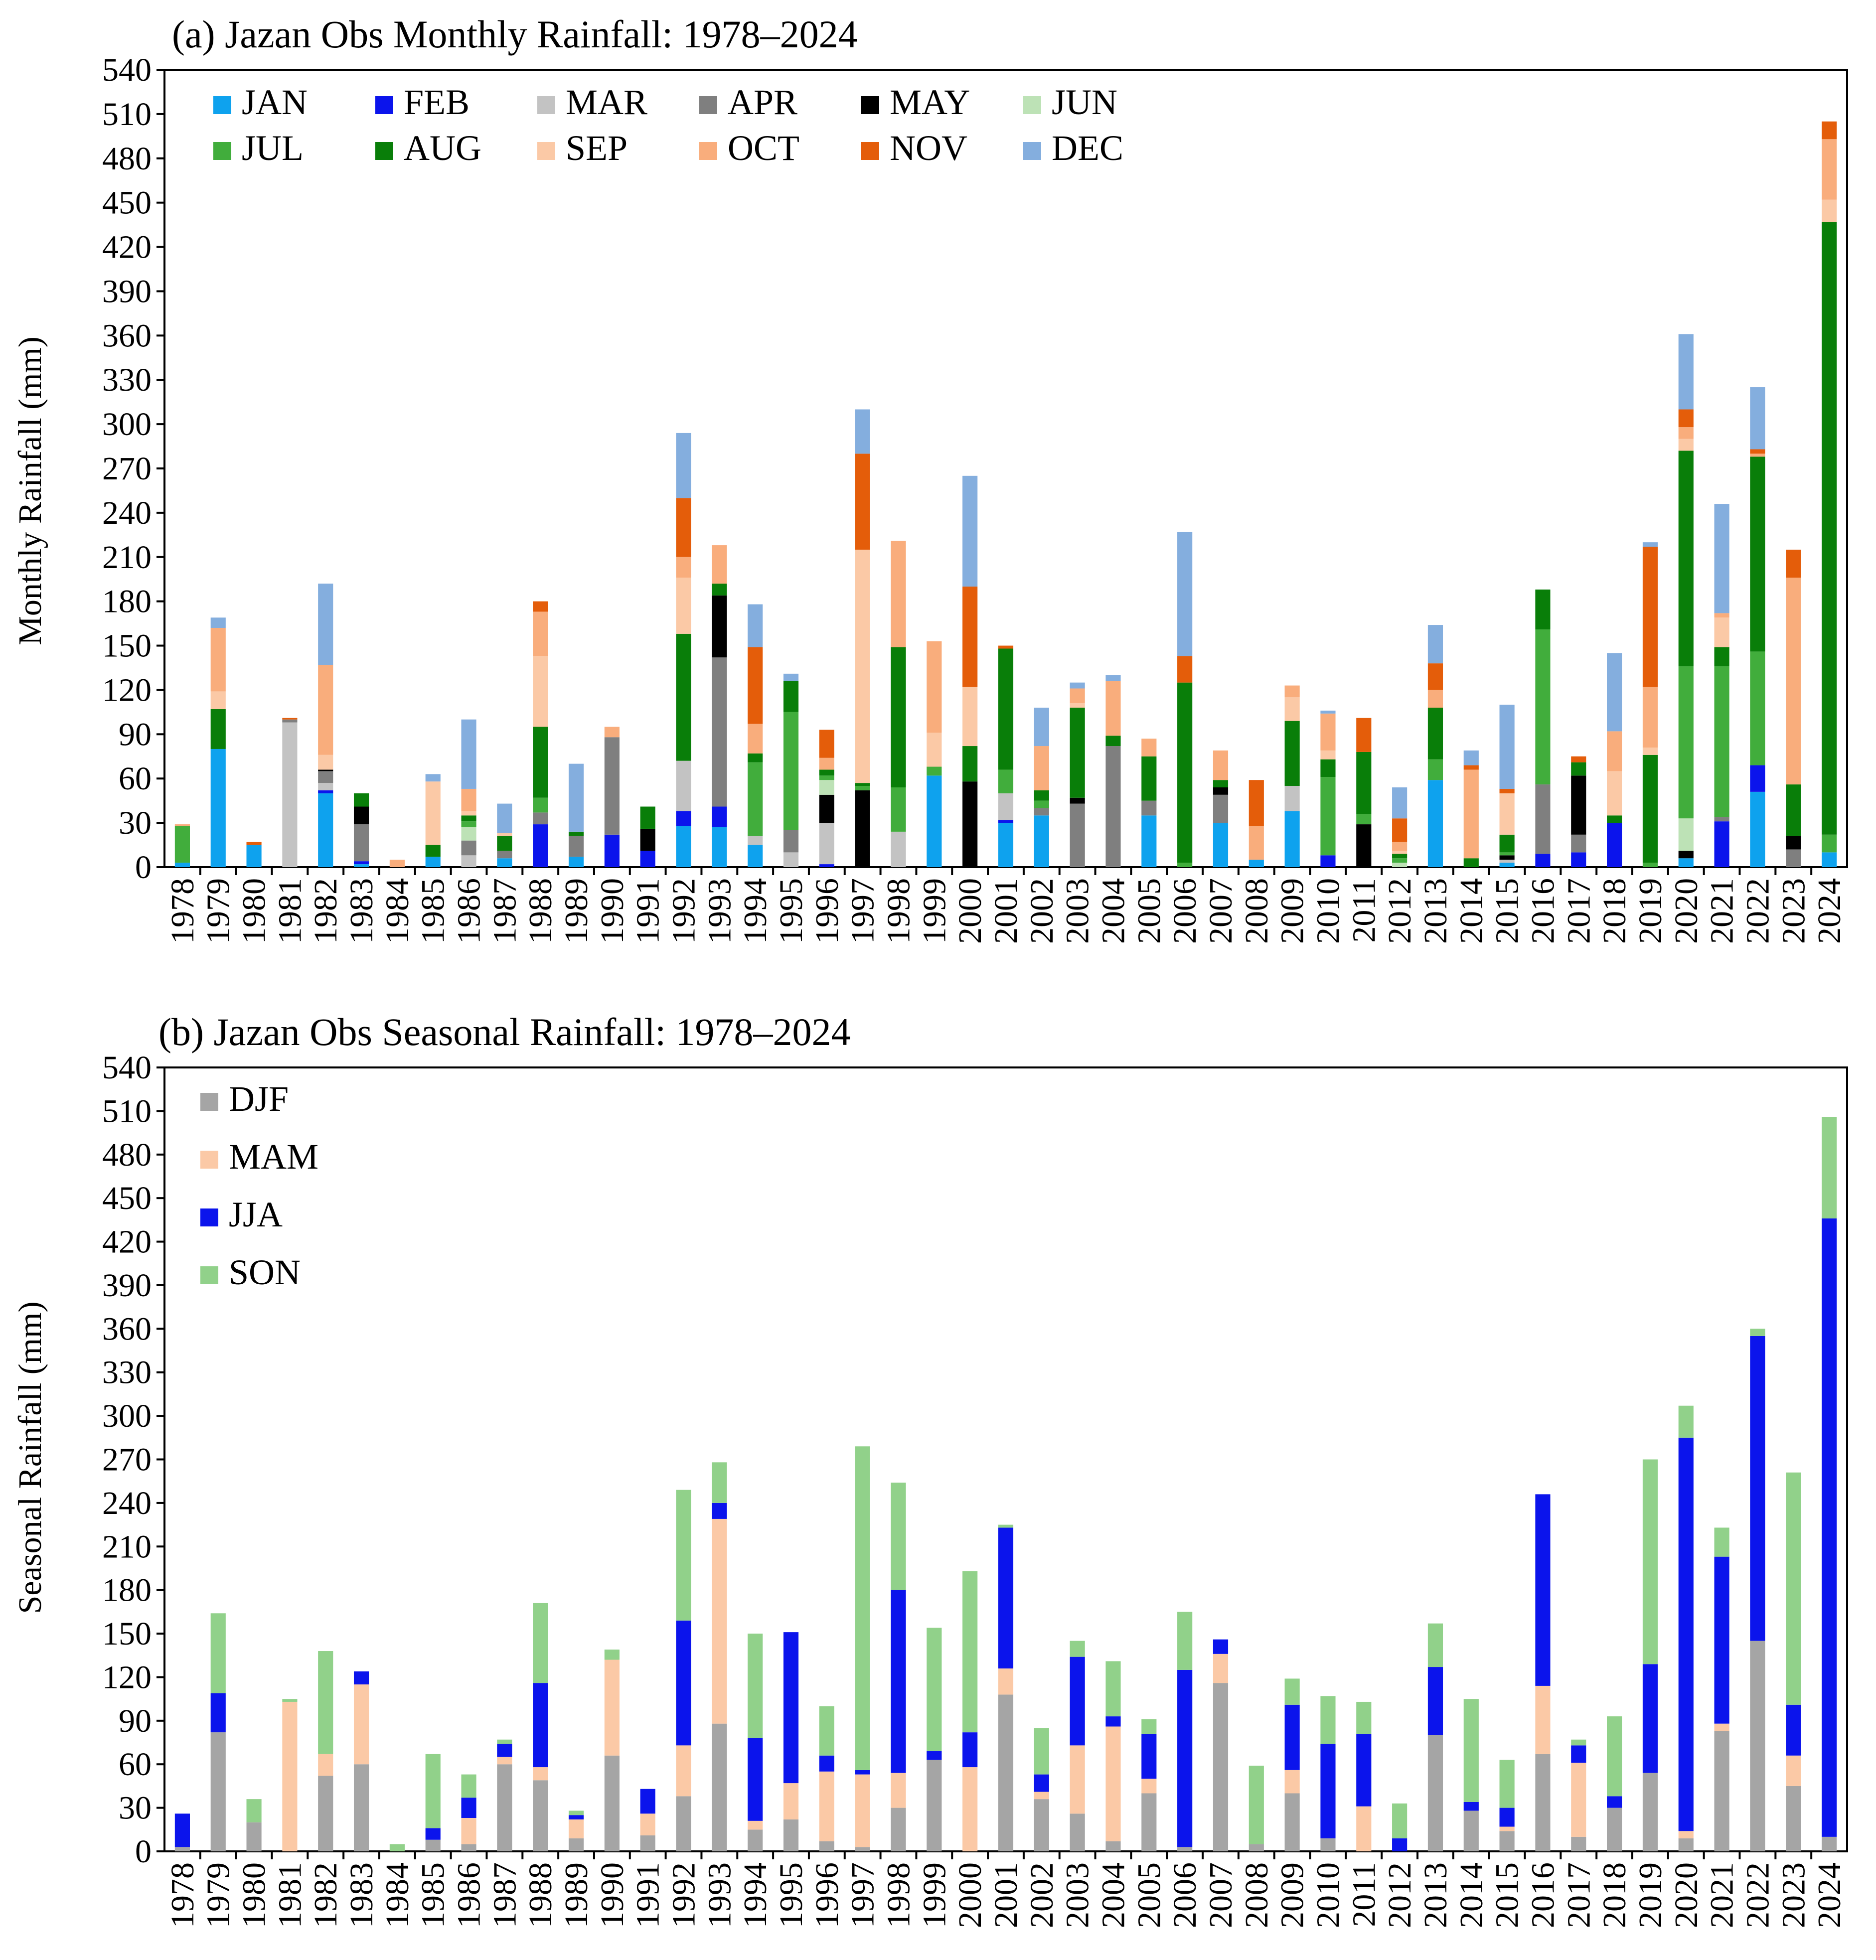 The width and height of the screenshot is (1876, 1960). I want to click on panel-b-y-tick-label: 390, so click(127, 1285).